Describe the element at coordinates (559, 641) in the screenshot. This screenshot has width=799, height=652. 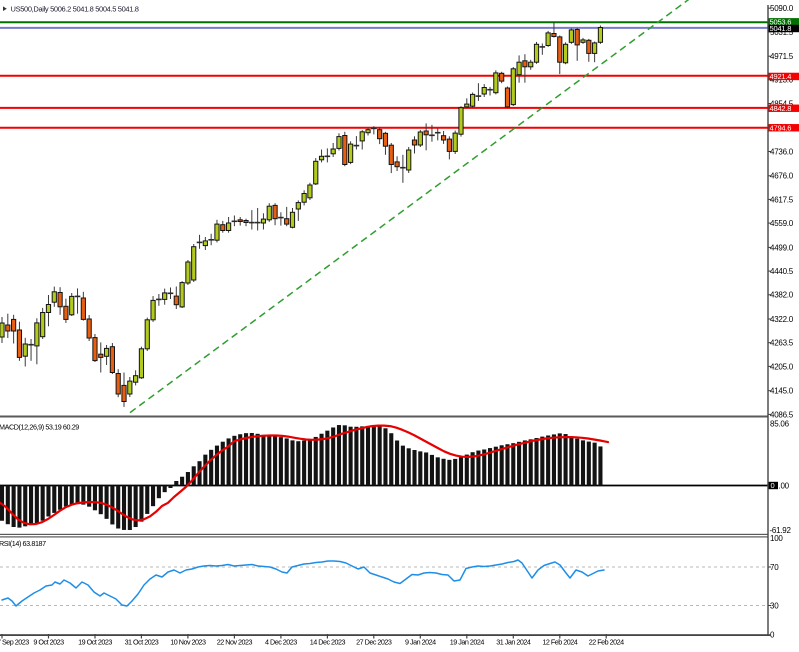
I see `svg-text: 12 Feb 2024` at that location.